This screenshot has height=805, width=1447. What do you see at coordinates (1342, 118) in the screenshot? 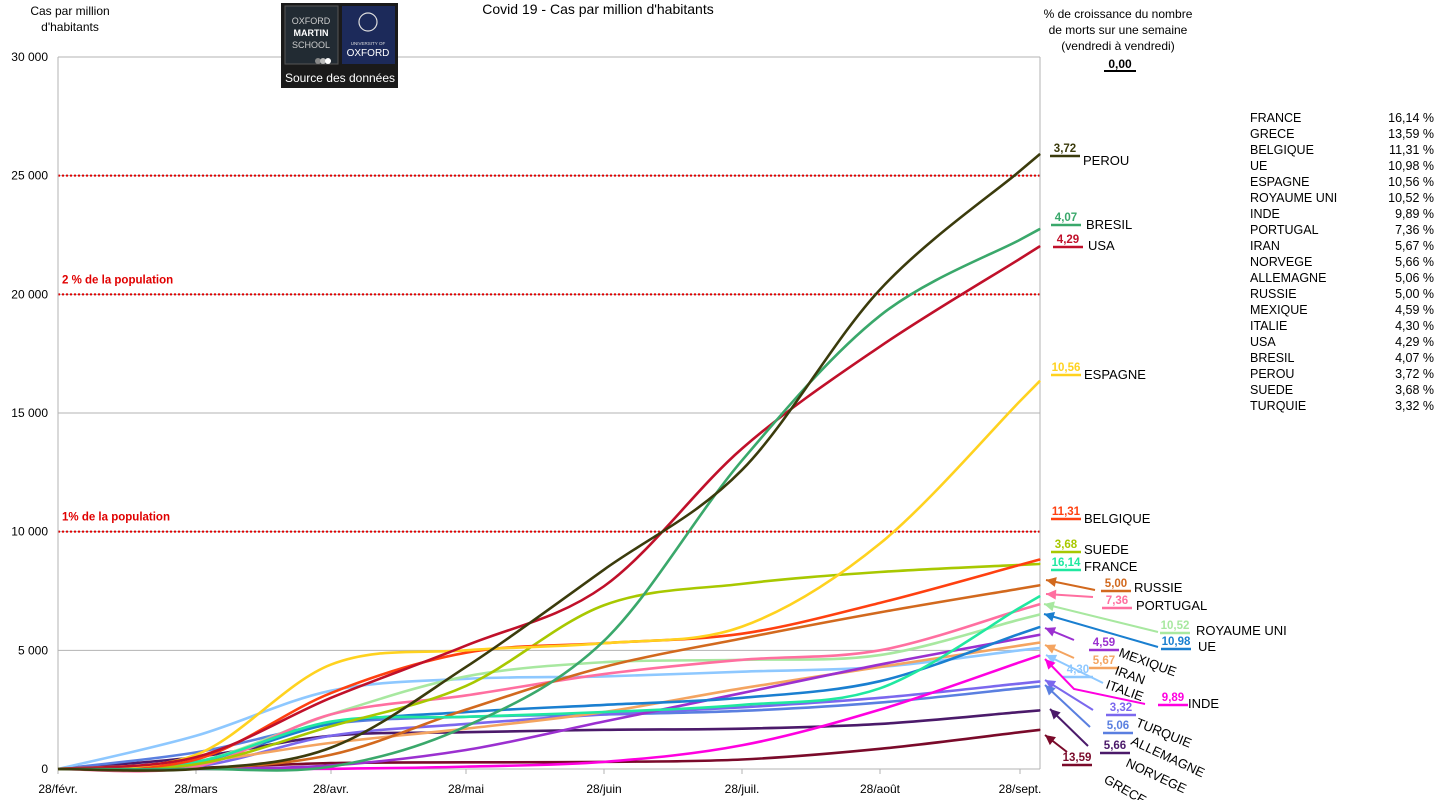
I see `growth-table-row: FRANCE 16,14 %` at bounding box center [1342, 118].